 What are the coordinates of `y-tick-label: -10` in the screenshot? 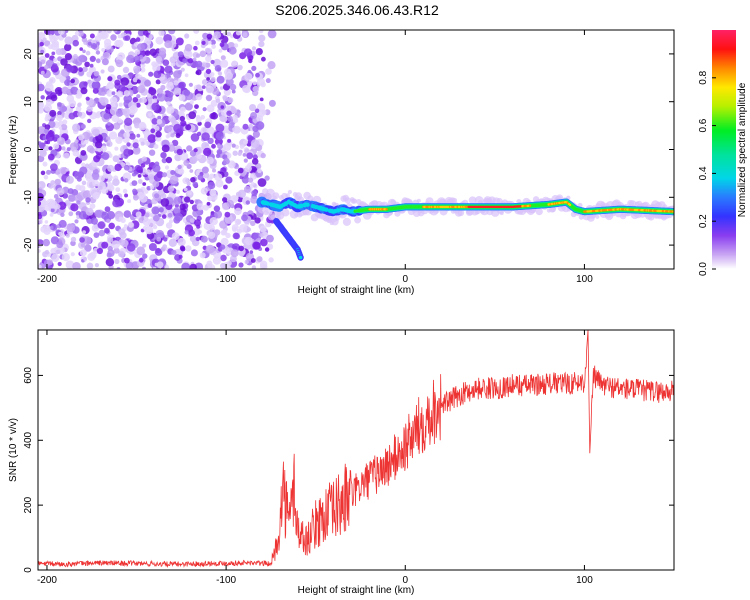 It's located at (28, 197).